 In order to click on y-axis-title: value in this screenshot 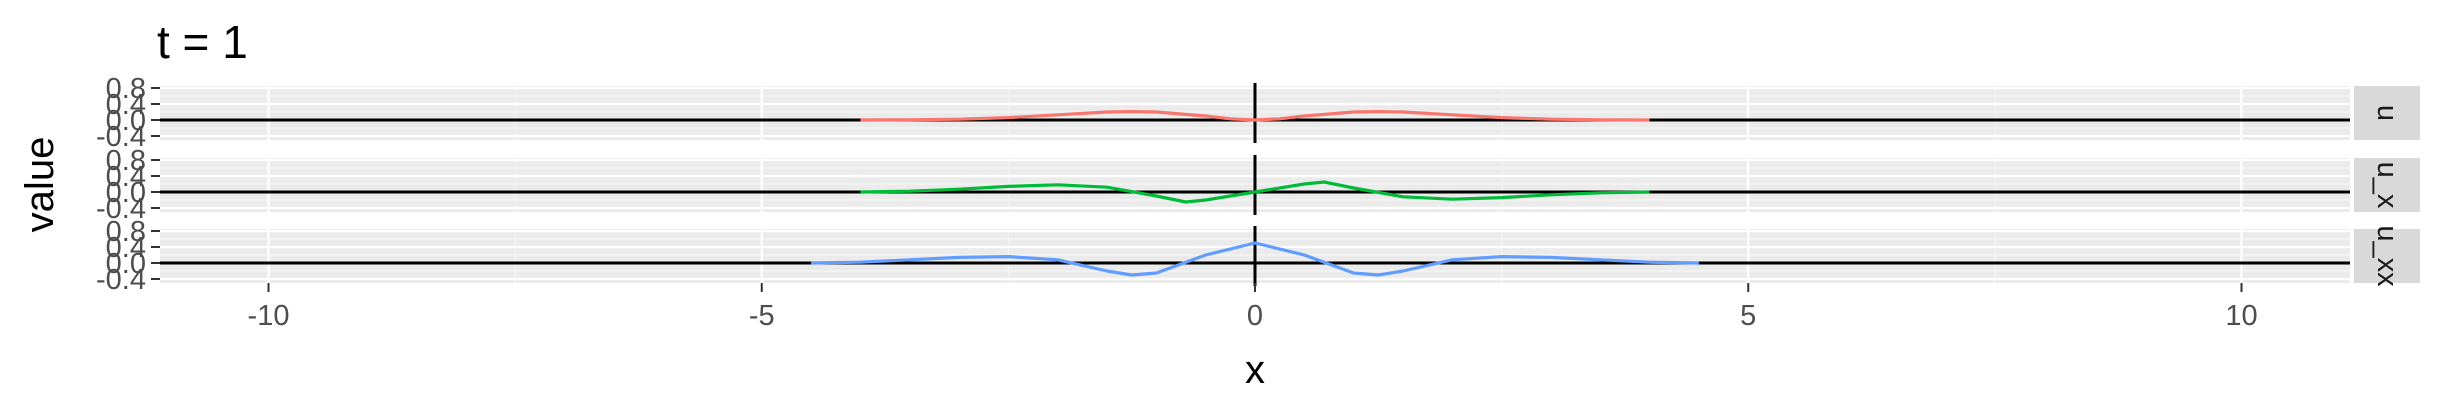, I will do `click(40, 185)`.